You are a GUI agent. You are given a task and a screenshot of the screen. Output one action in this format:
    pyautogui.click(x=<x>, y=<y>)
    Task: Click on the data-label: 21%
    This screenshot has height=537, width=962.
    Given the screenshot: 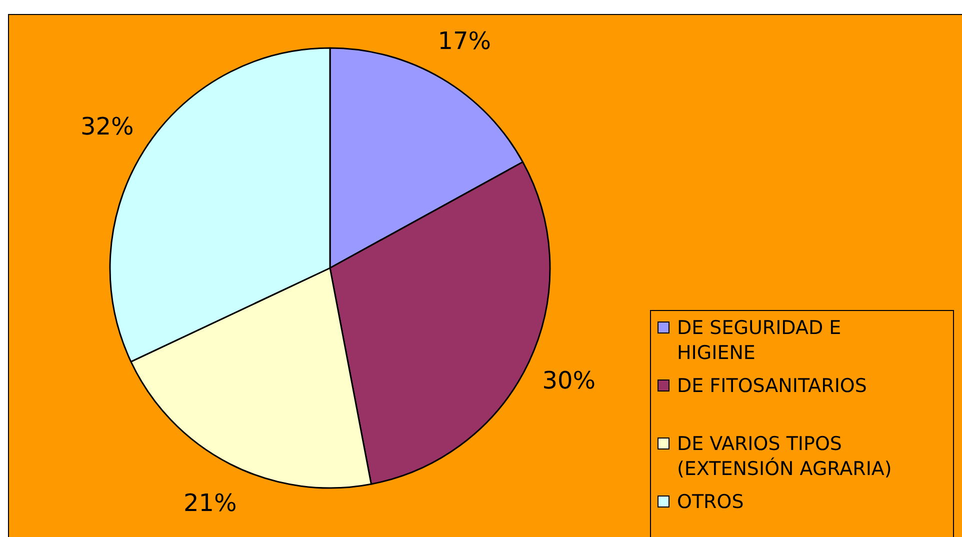 What is the action you would take?
    pyautogui.click(x=210, y=503)
    